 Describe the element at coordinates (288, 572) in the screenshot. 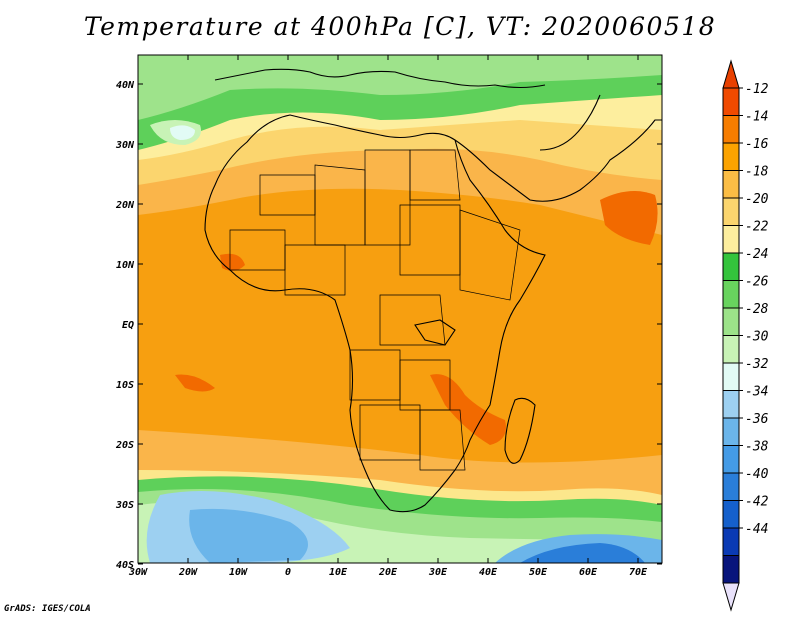

I see `lon-tick-label: 0` at that location.